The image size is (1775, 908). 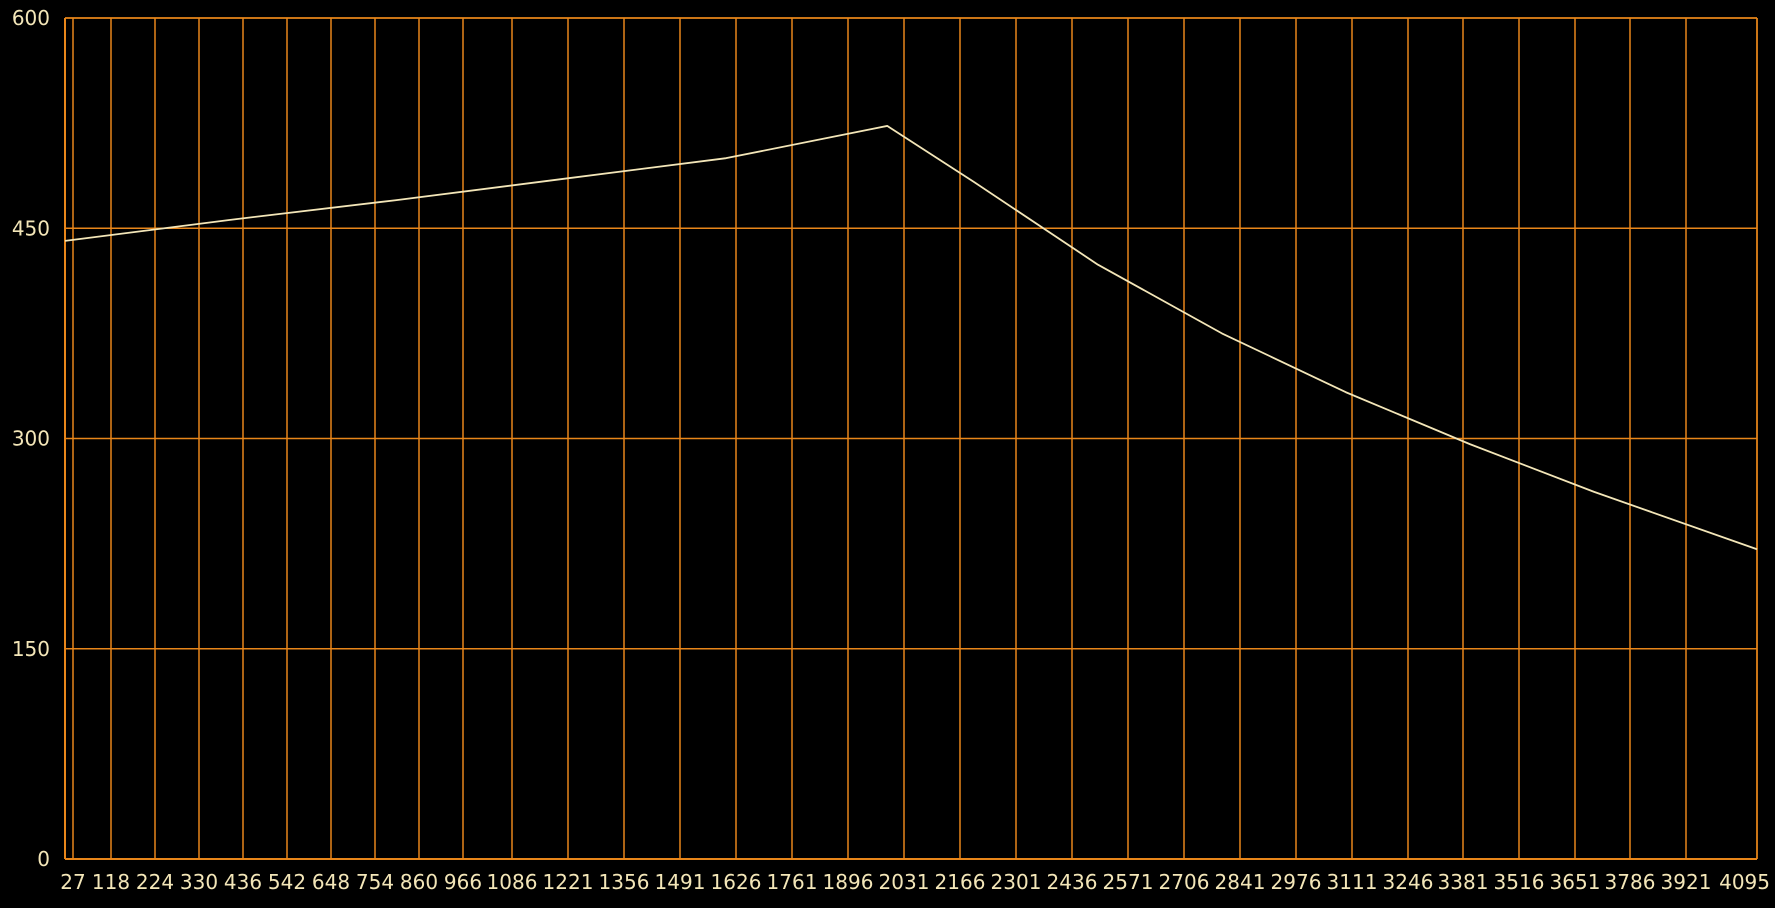 I want to click on x-tick-label: 2976, so click(x=1296, y=882).